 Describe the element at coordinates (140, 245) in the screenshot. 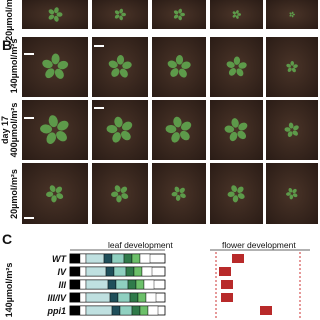

I see `column-header: leaf development` at that location.